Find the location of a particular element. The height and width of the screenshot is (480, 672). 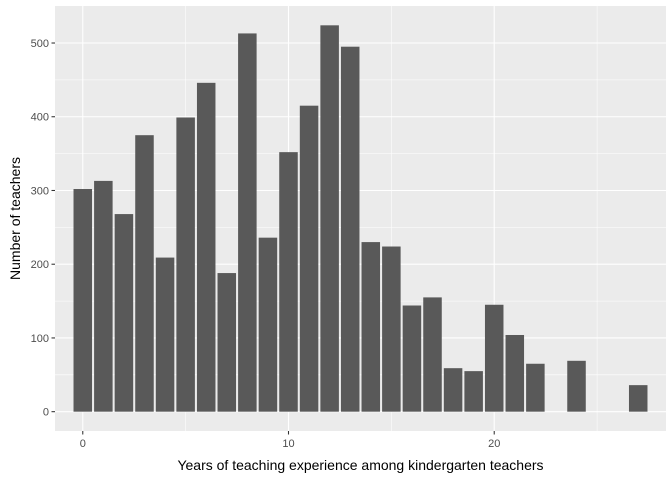

y-tick-label: 300 is located at coordinates (40, 191).